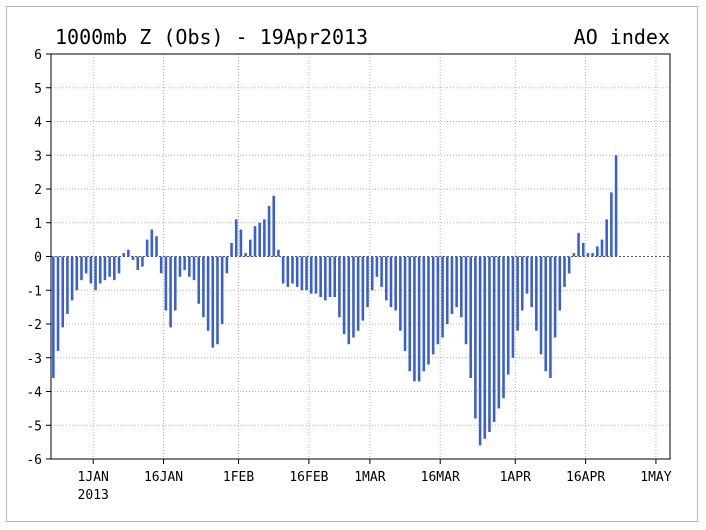  What do you see at coordinates (38, 190) in the screenshot?
I see `y-tick-label: 2` at bounding box center [38, 190].